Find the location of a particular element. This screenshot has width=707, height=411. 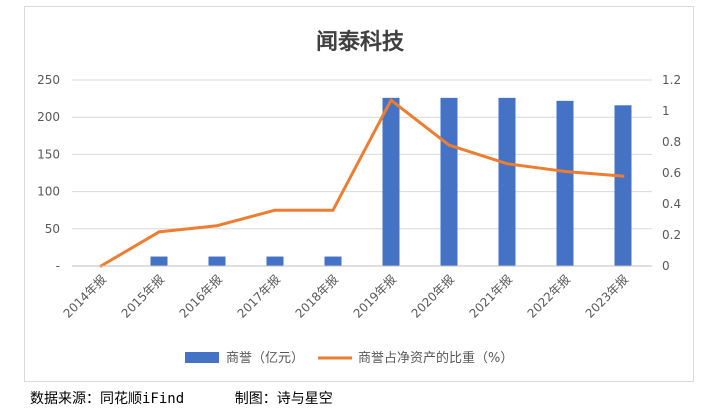

legend-bar-swatch is located at coordinates (202, 357).